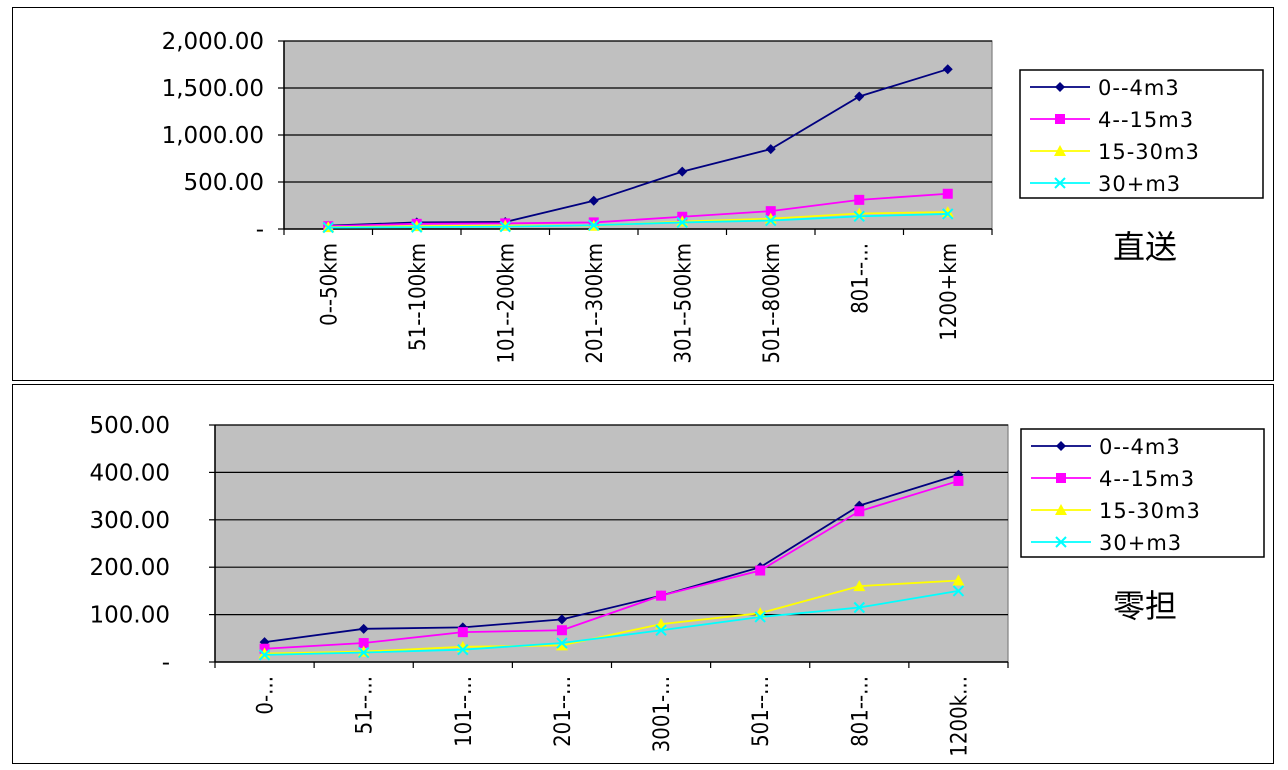 The image size is (1288, 770). Describe the element at coordinates (130, 616) in the screenshot. I see `y-tick-label: 100.00` at that location.